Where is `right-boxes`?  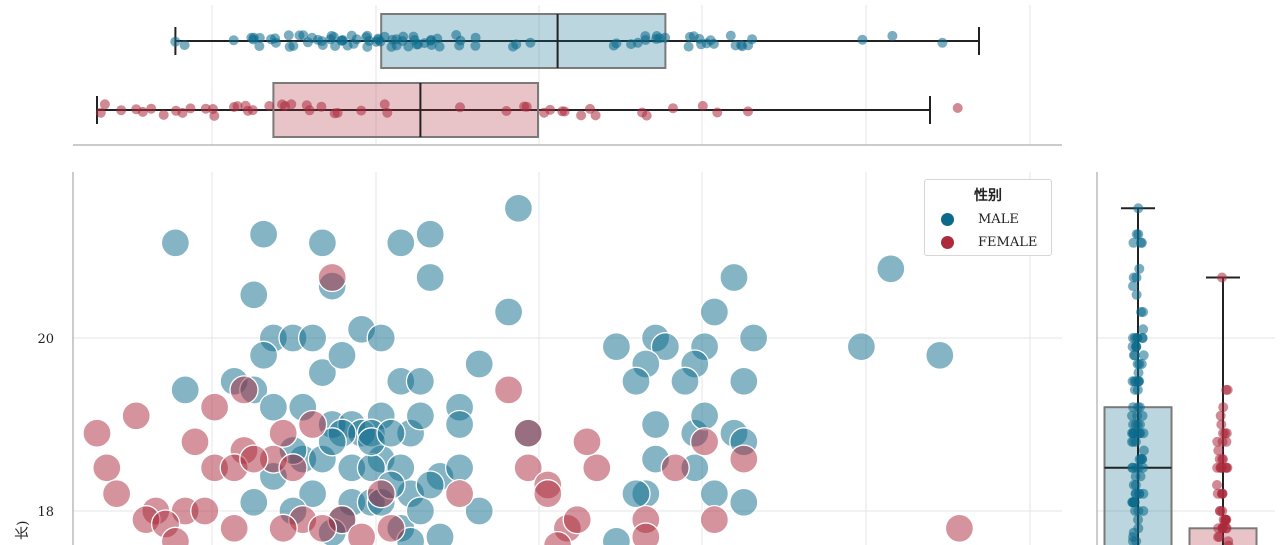
right-boxes is located at coordinates (1180, 376).